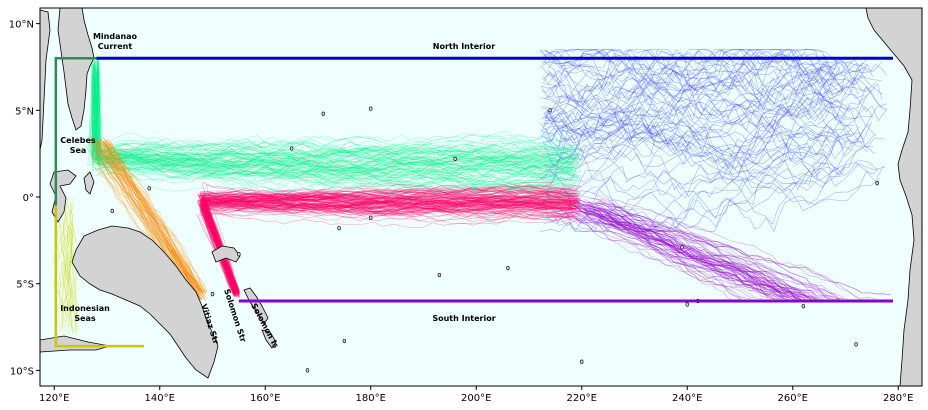 This screenshot has height=410, width=928. I want to click on x-tick-label: 120°E, so click(54, 398).